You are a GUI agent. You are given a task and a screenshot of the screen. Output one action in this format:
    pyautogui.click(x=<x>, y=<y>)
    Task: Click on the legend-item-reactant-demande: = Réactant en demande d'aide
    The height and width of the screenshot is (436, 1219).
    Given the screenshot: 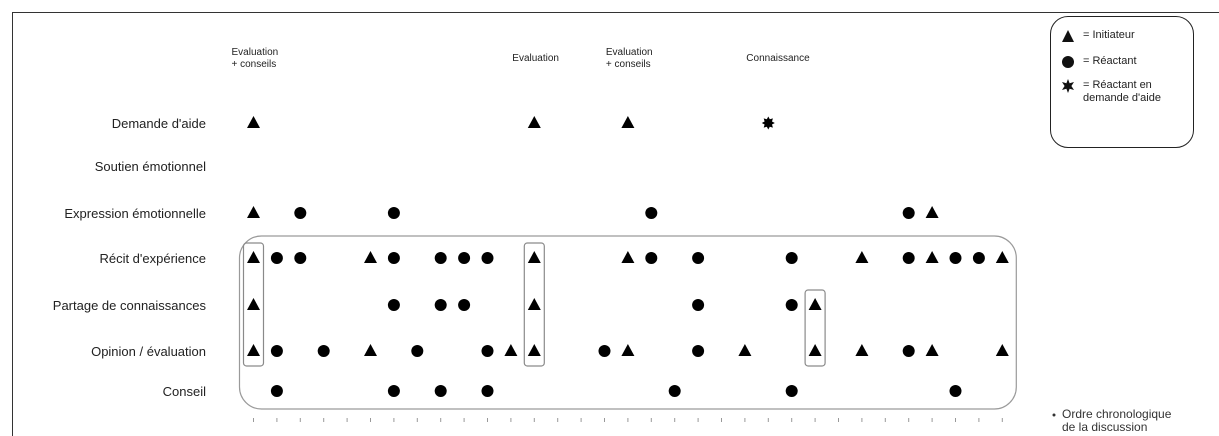 What is the action you would take?
    pyautogui.click(x=1124, y=92)
    